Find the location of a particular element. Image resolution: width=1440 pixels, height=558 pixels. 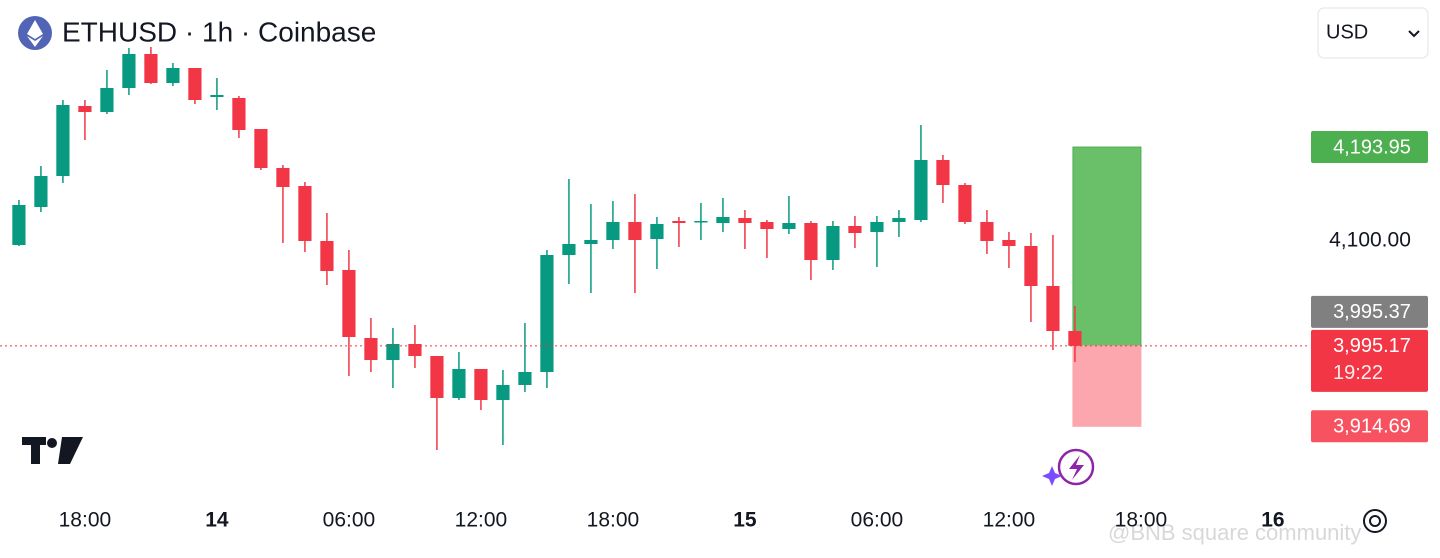

profit-zone is located at coordinates (1107, 246).